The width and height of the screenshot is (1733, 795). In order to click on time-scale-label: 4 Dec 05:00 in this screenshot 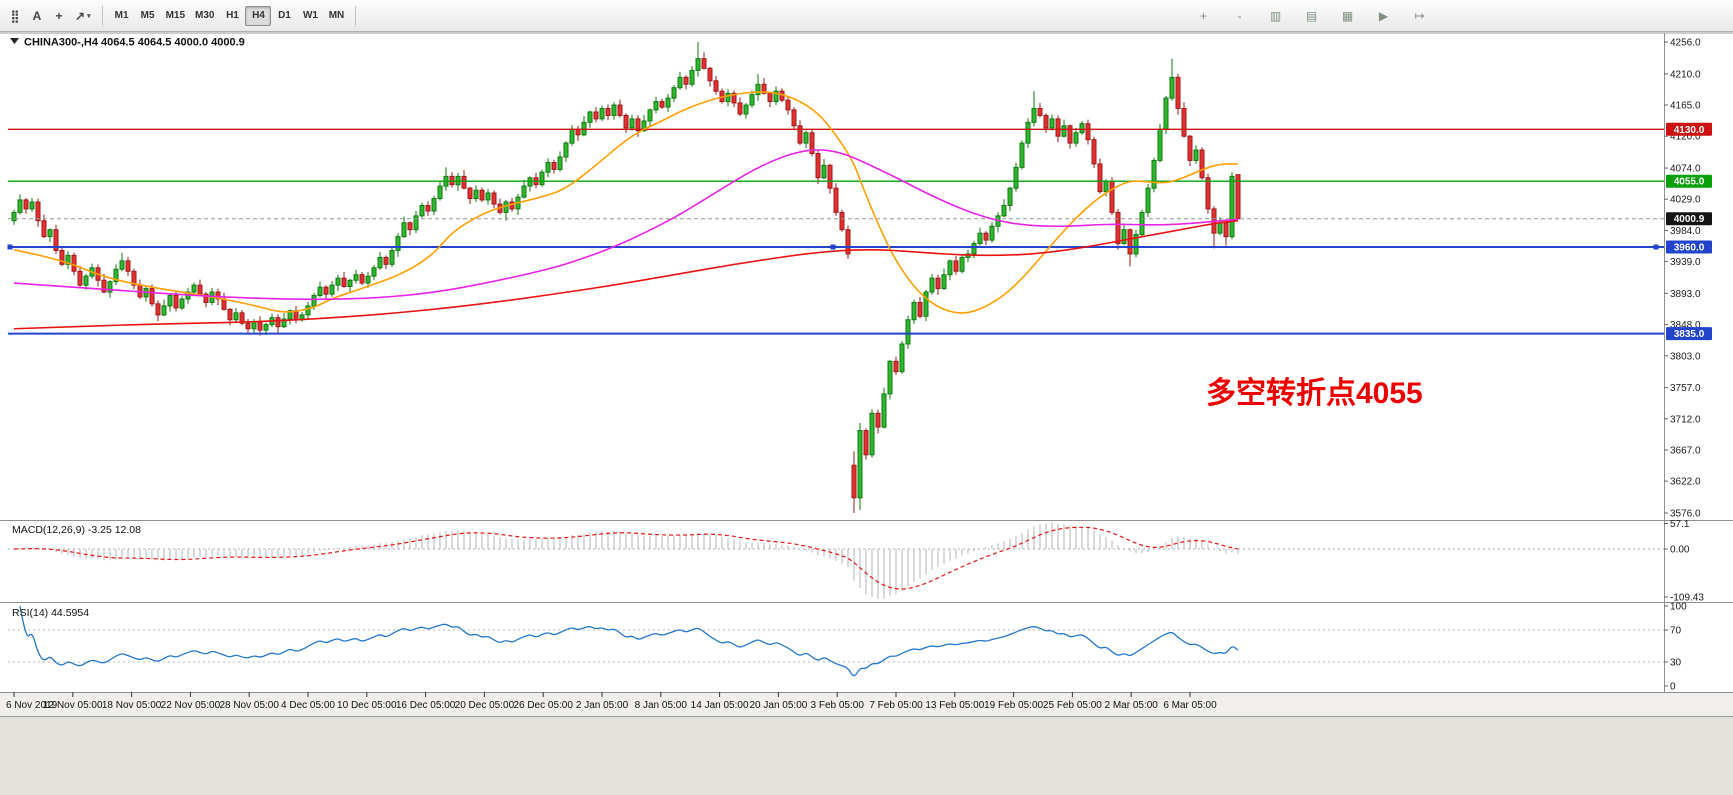, I will do `click(308, 705)`.